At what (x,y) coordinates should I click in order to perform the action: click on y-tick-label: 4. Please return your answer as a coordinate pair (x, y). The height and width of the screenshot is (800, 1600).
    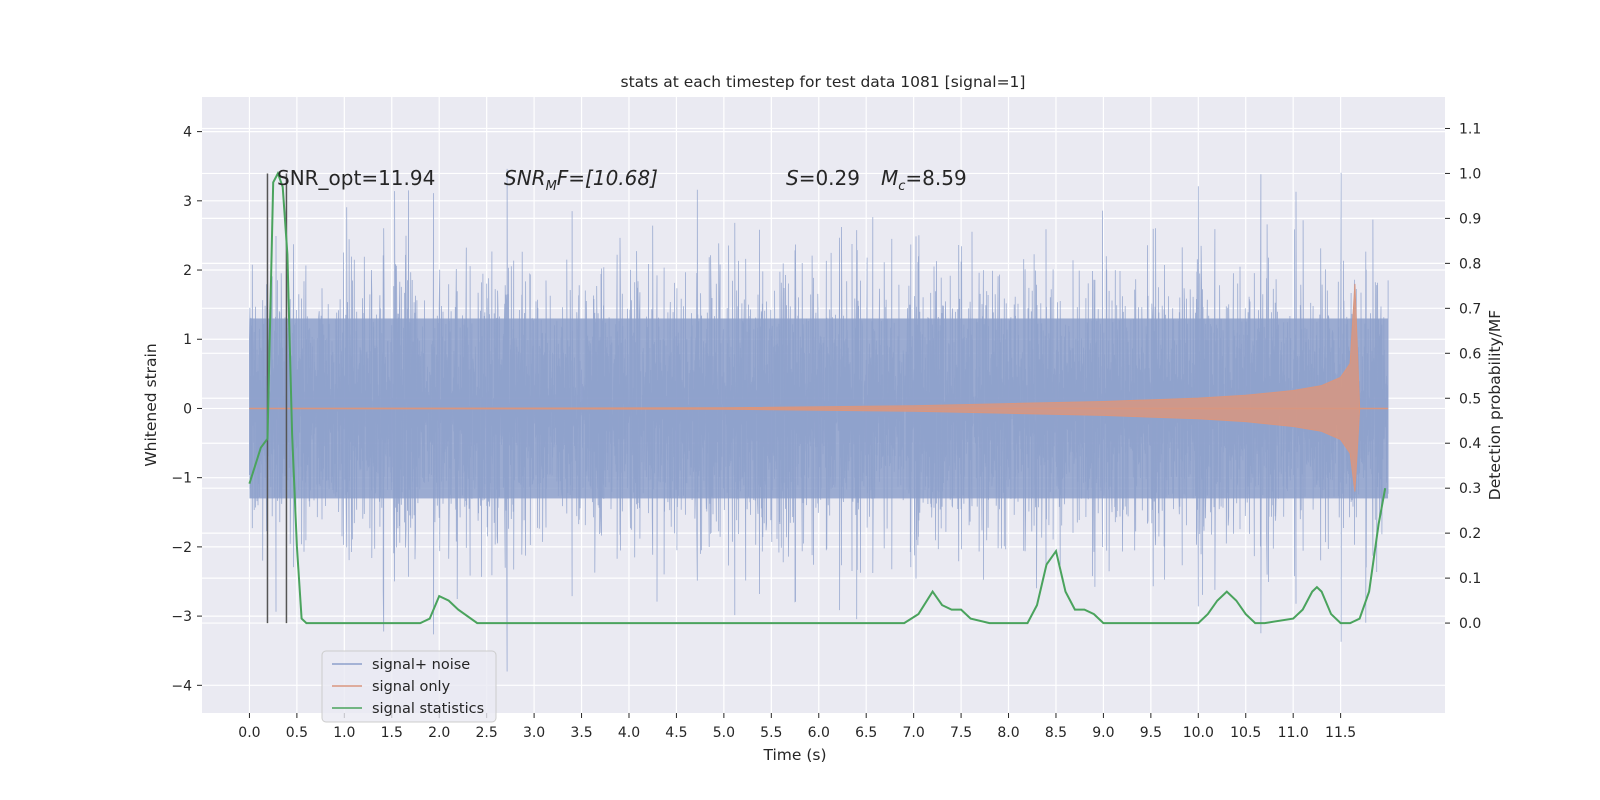
    Looking at the image, I should click on (187, 133).